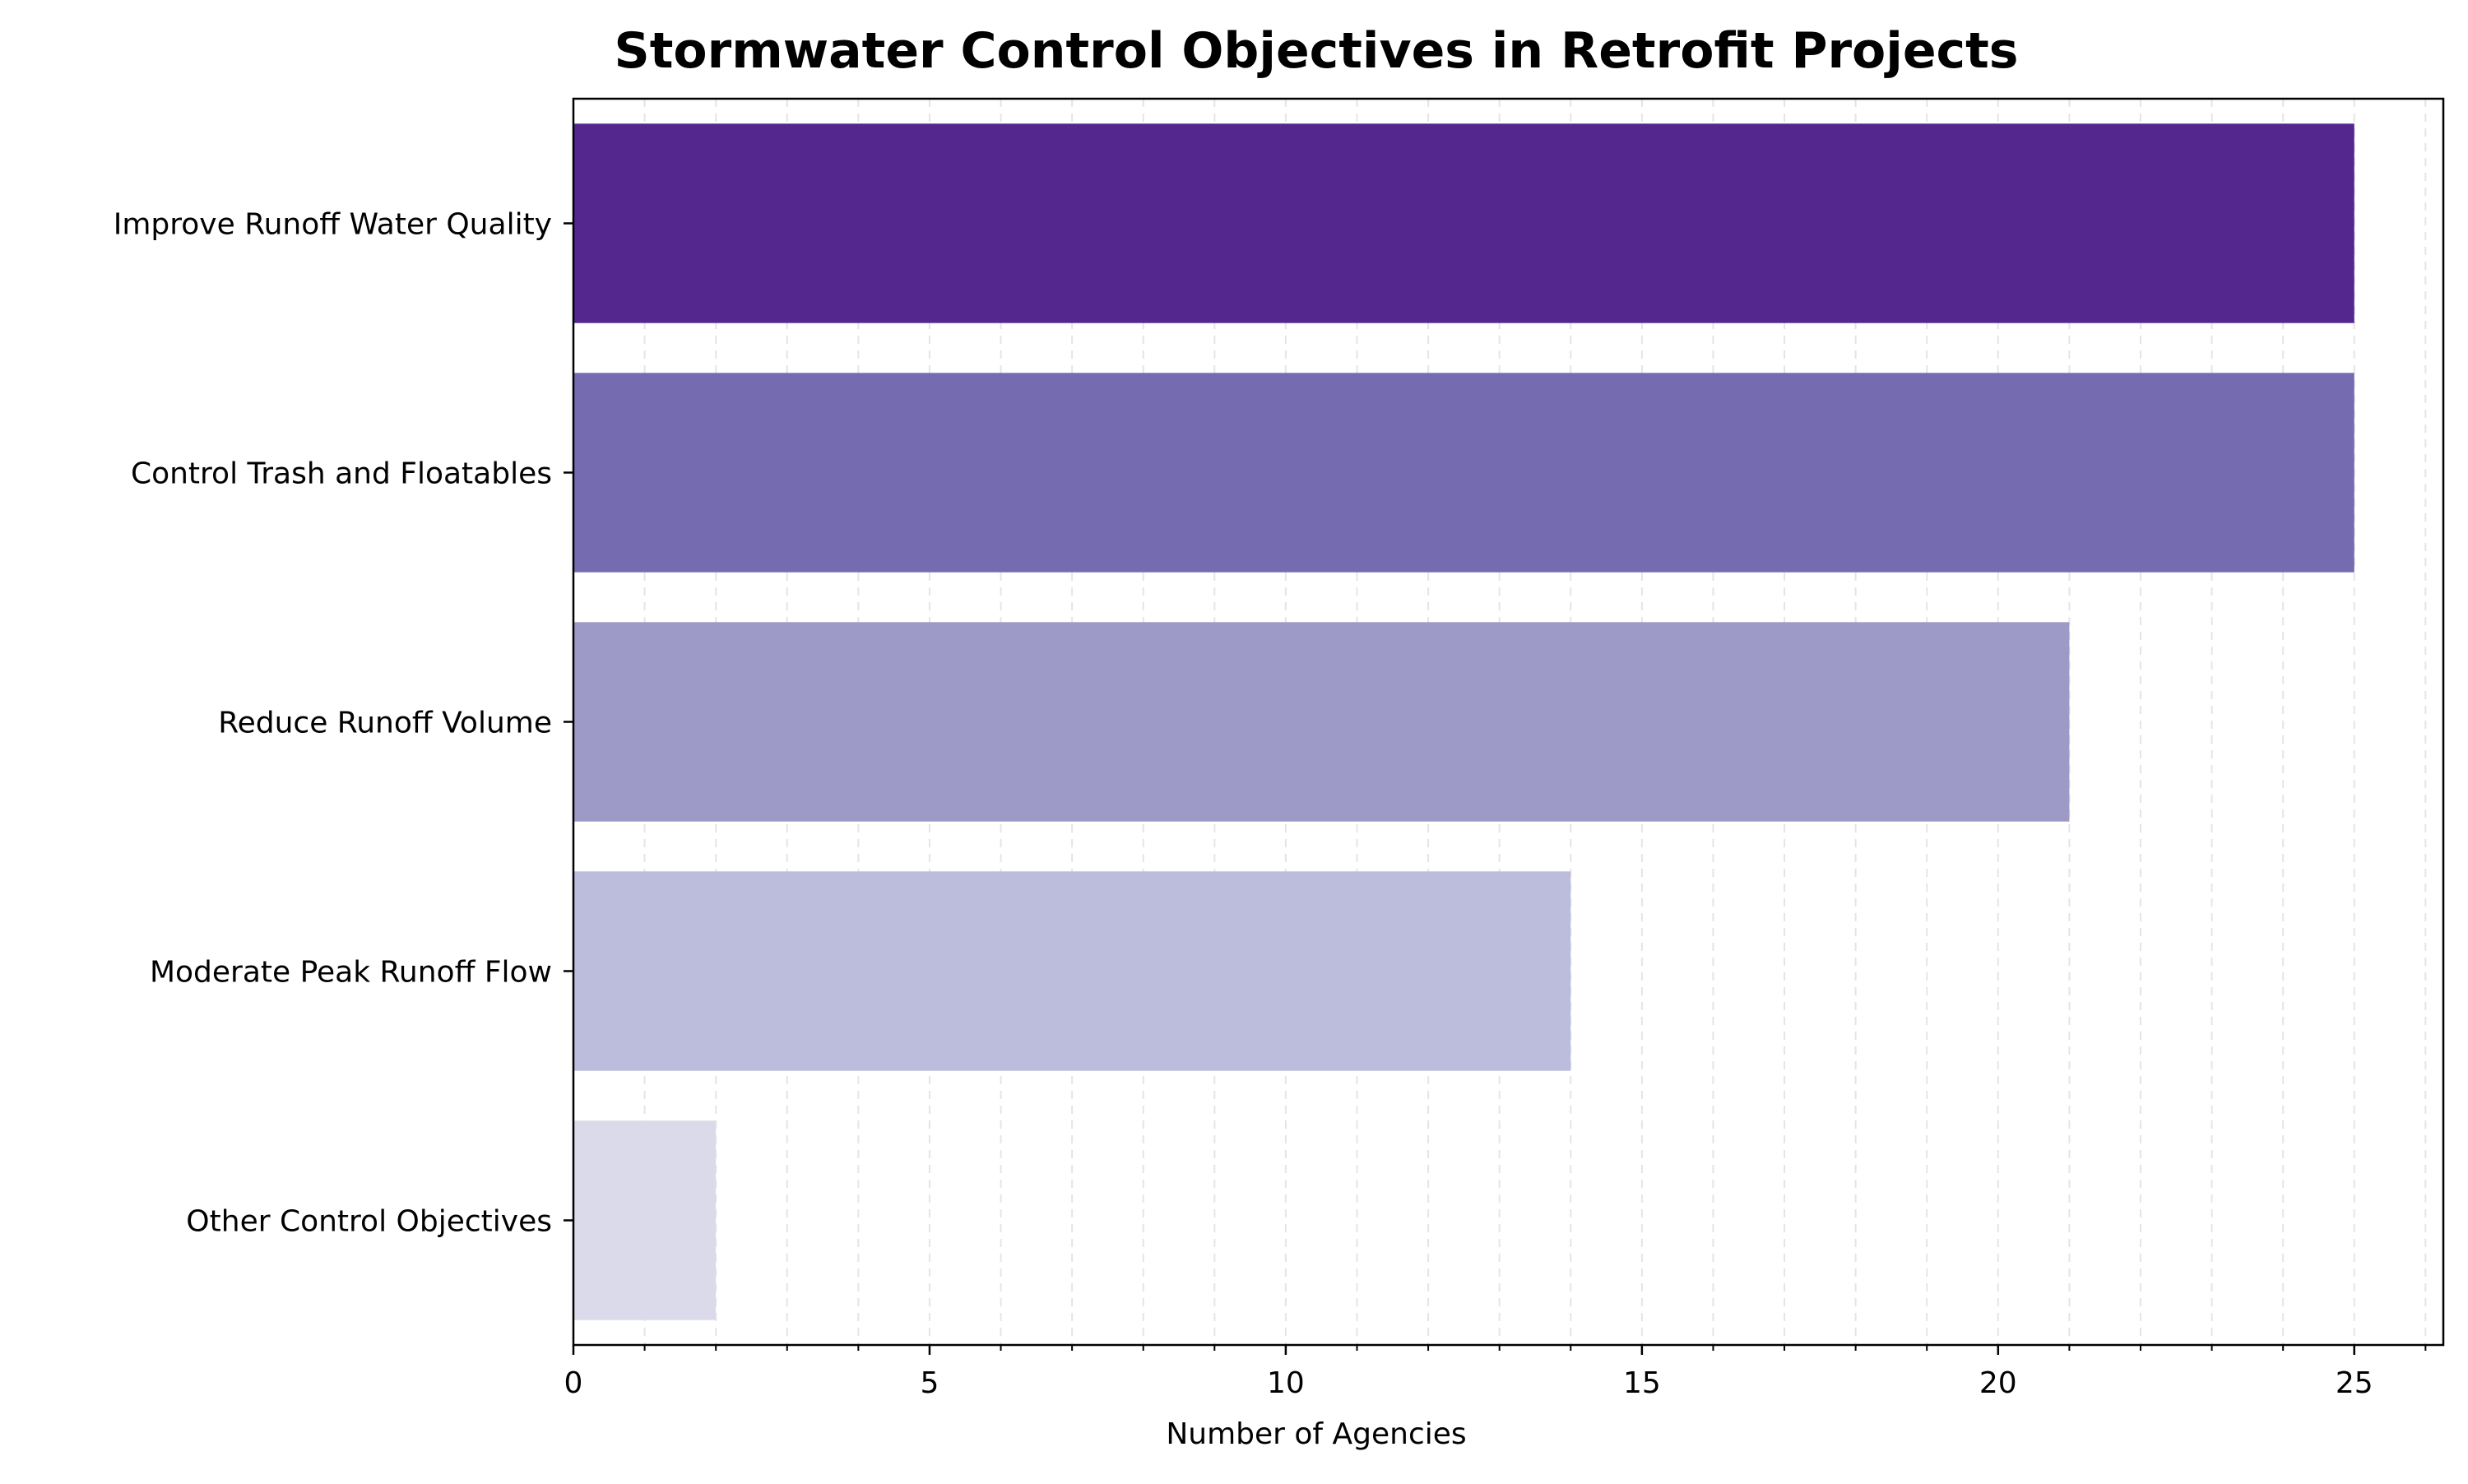  What do you see at coordinates (351, 973) in the screenshot?
I see `category-label: Moderate Peak Runoff Flow` at bounding box center [351, 973].